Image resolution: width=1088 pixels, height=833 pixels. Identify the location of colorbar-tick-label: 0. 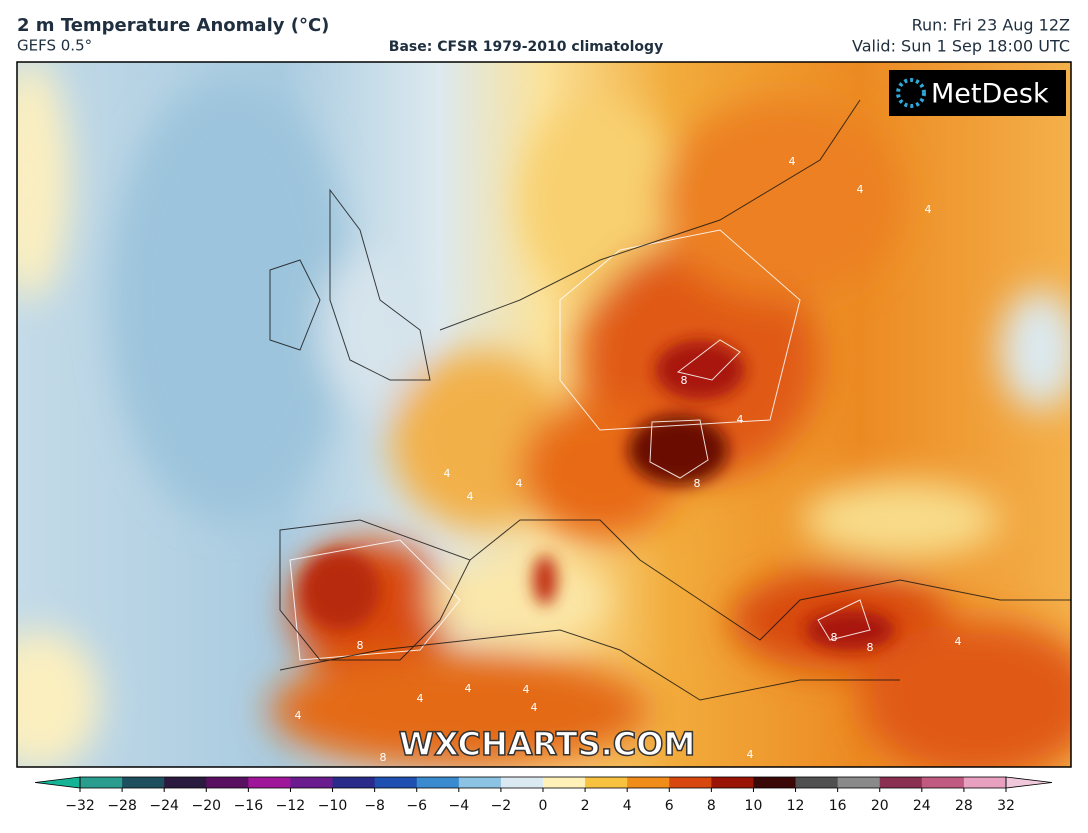
(543, 806).